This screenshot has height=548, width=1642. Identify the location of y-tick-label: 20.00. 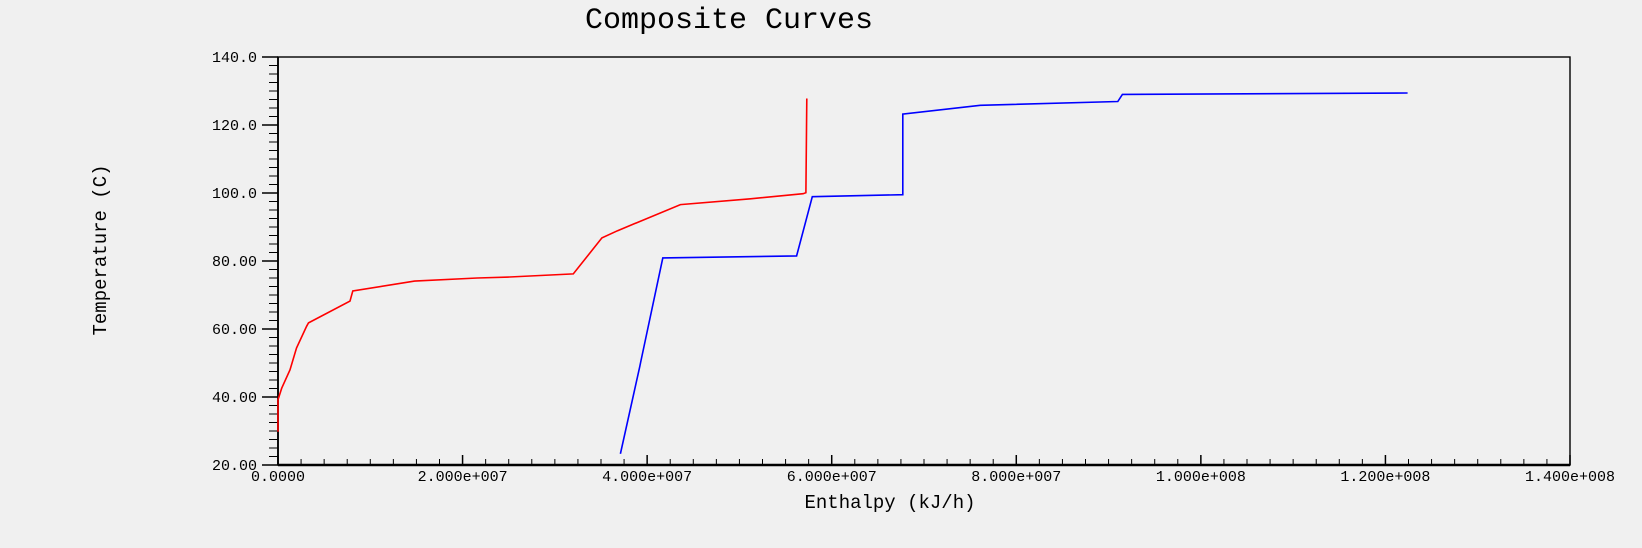
(234, 466).